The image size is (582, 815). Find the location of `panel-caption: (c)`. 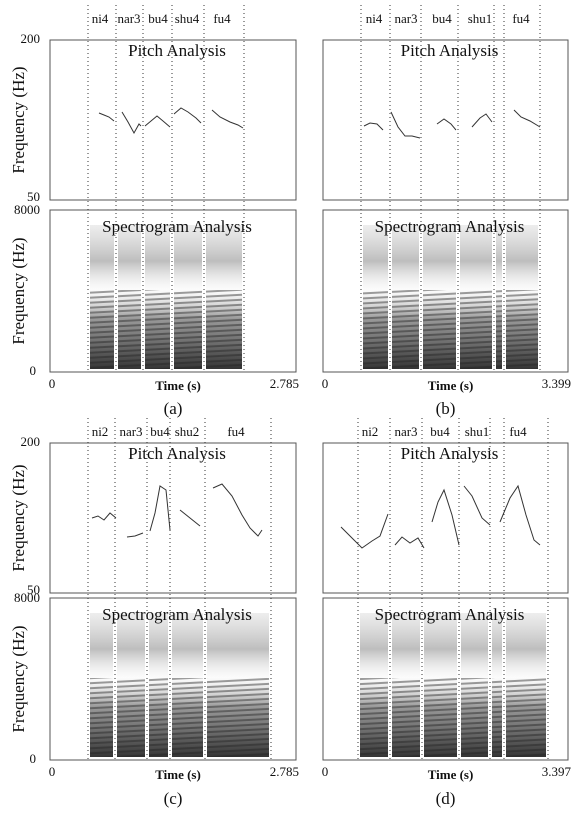

panel-caption: (c) is located at coordinates (173, 798).